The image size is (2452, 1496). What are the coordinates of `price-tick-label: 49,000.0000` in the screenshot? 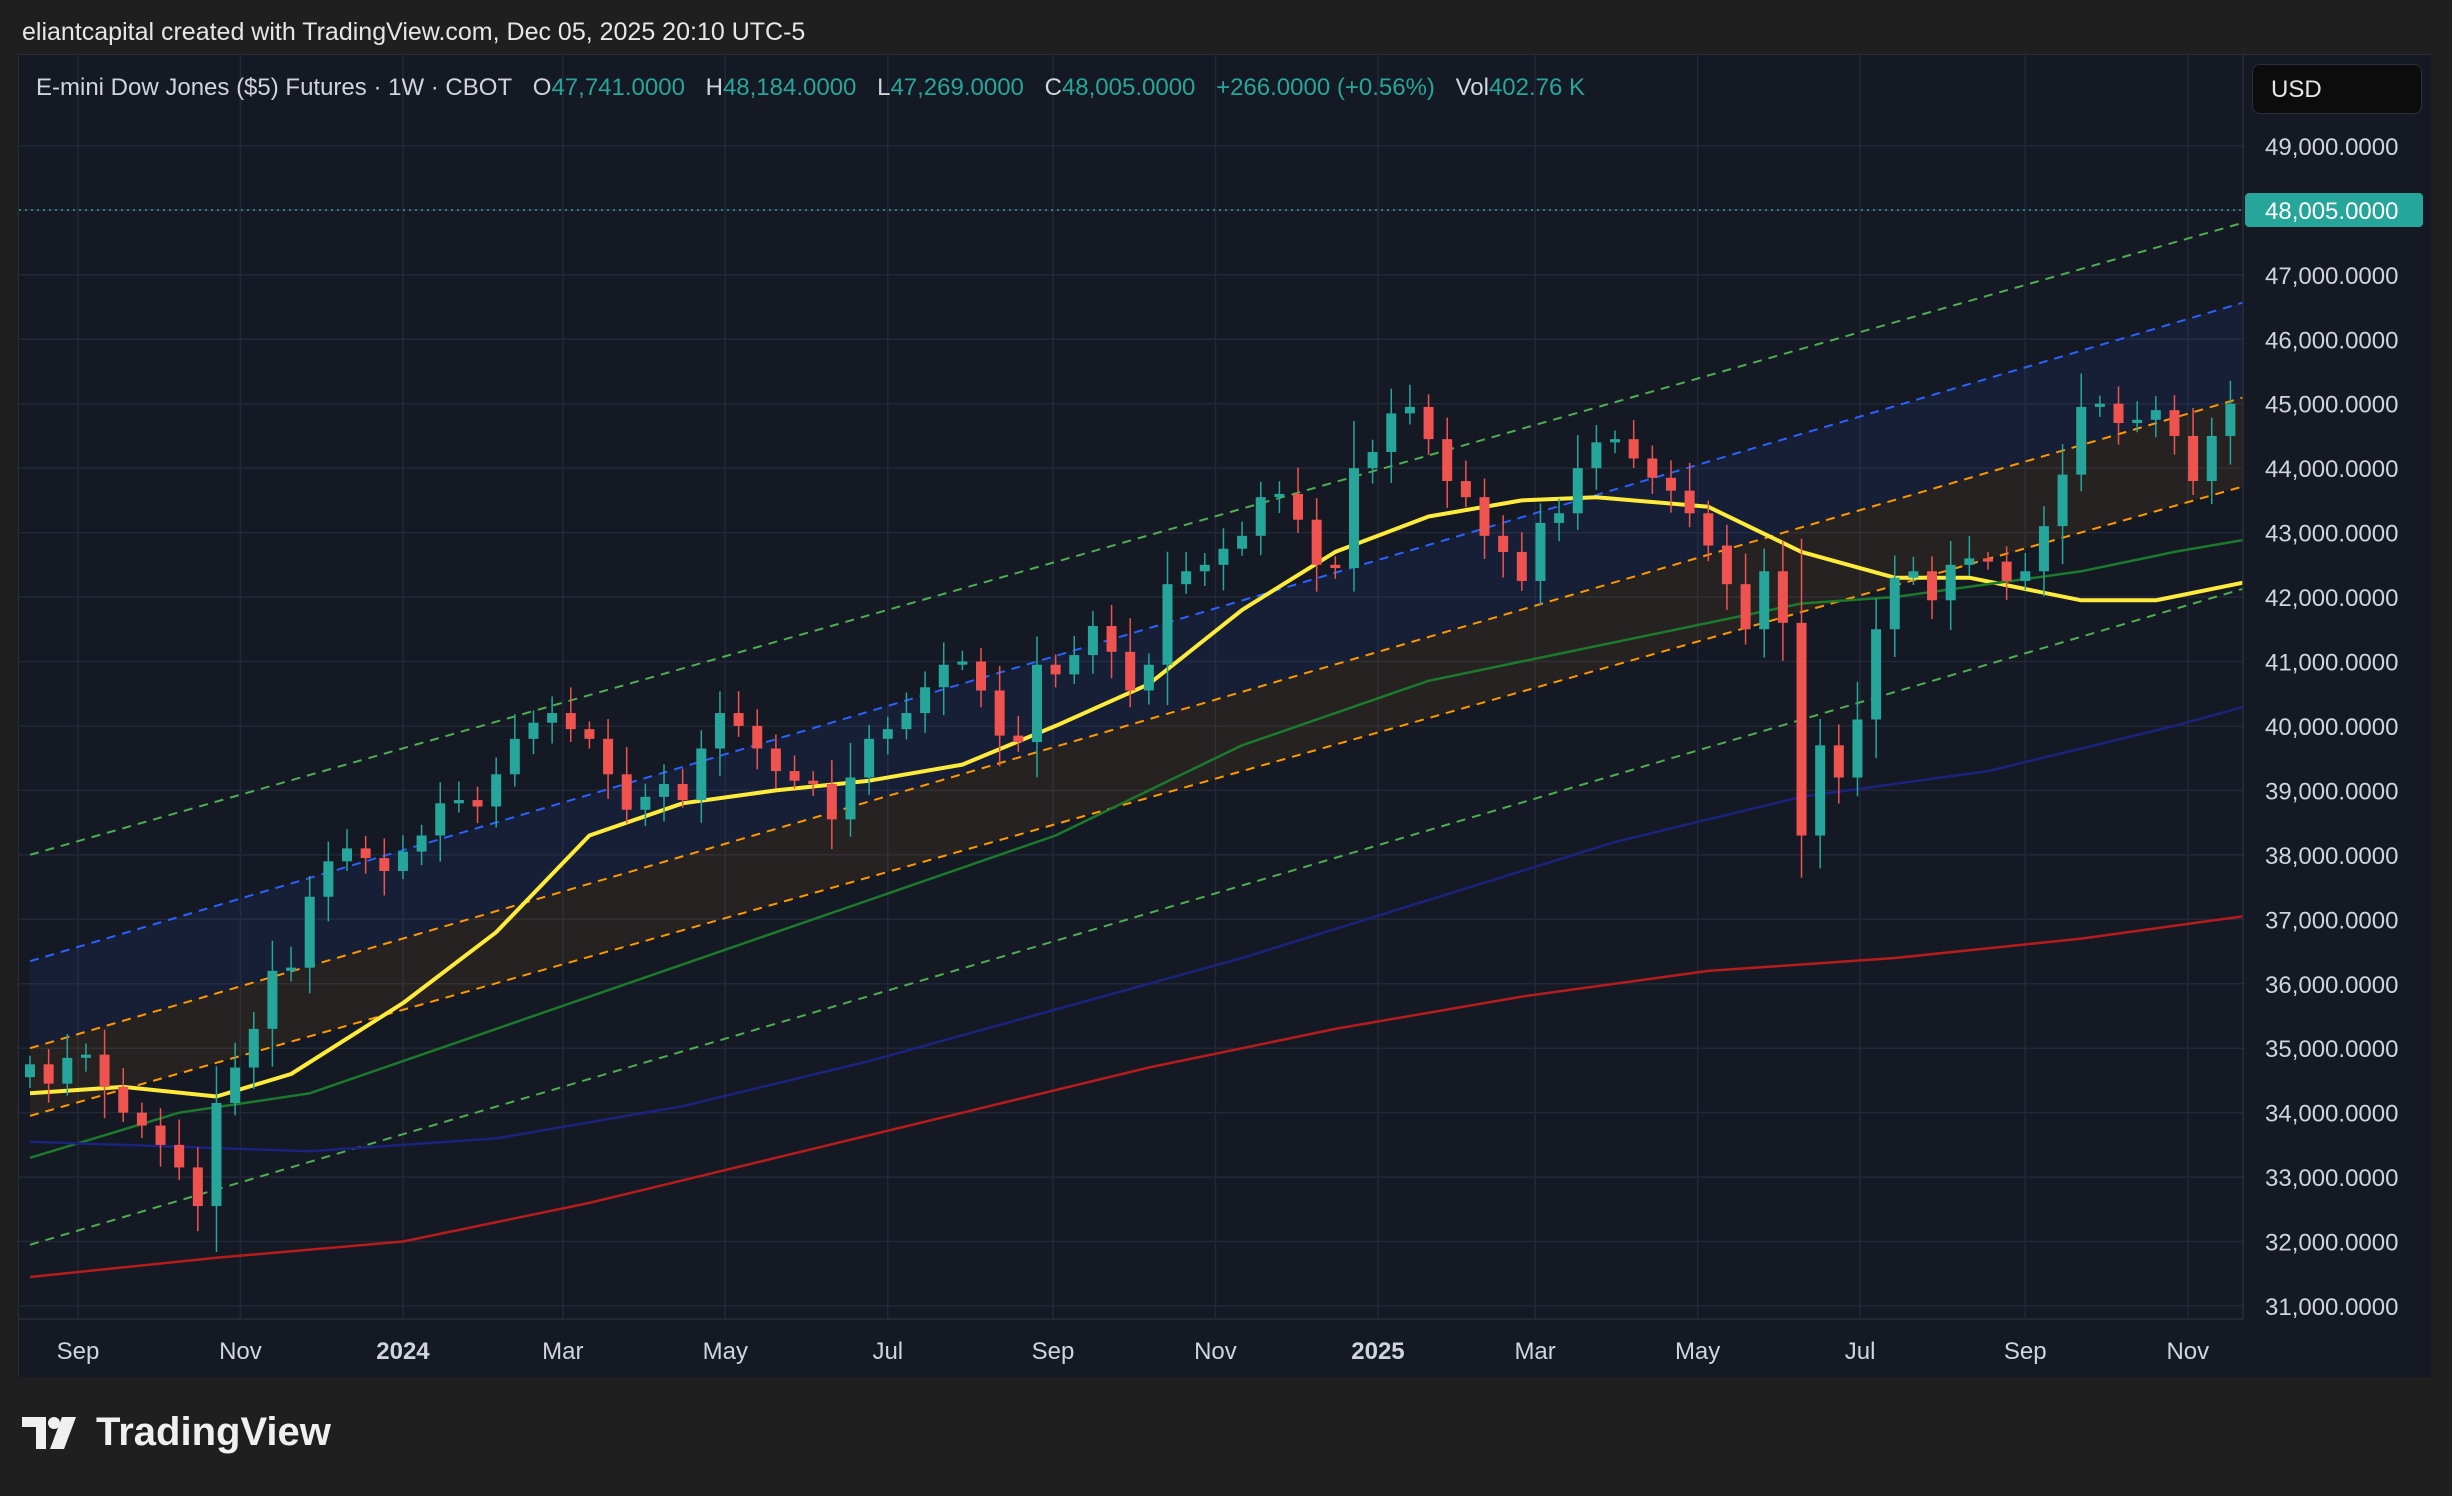 It's located at (2331, 147).